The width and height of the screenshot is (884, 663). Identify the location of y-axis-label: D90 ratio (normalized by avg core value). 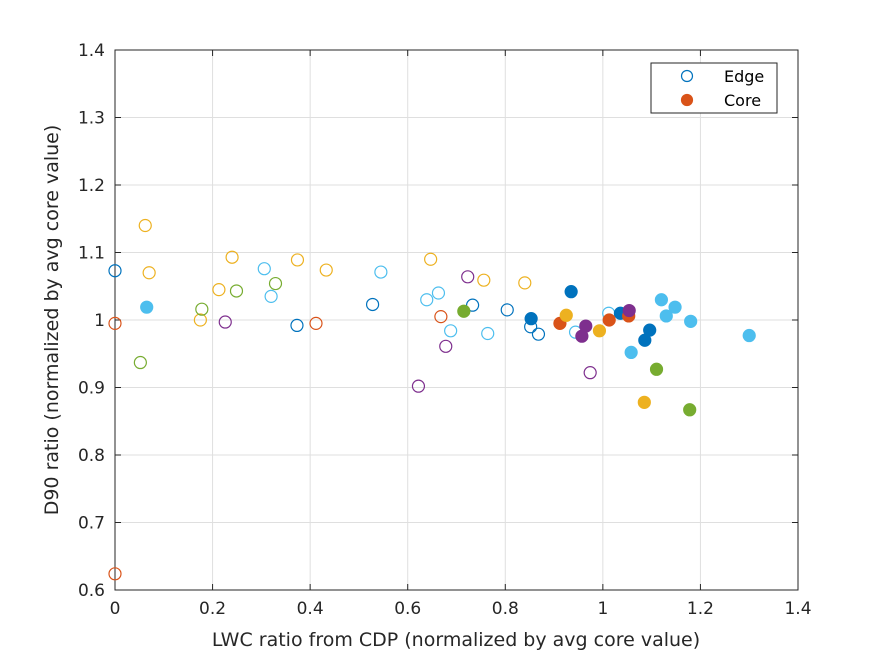
(52, 320).